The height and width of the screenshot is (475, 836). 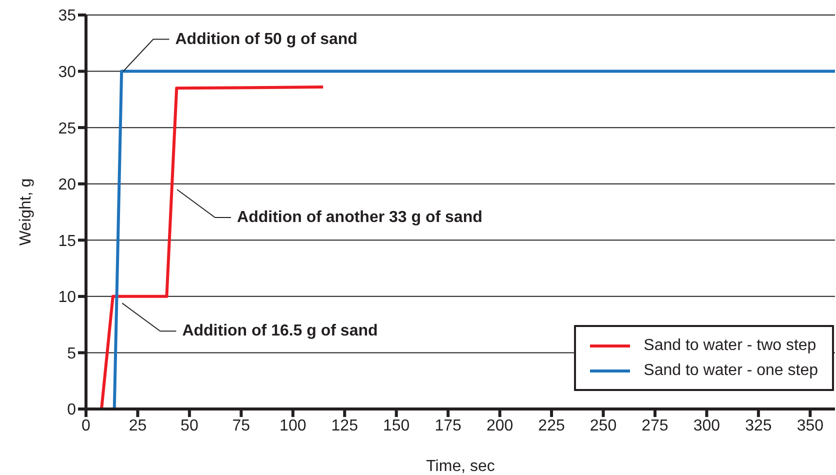 I want to click on x-tick-label: 300, so click(x=706, y=425).